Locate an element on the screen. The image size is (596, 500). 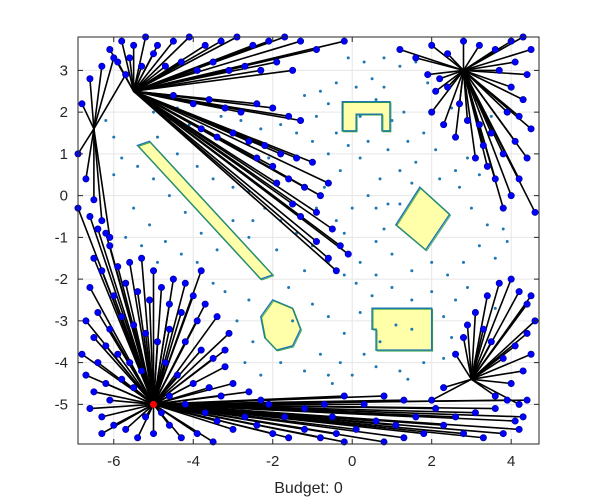
obstacle-right-box is located at coordinates (402, 329).